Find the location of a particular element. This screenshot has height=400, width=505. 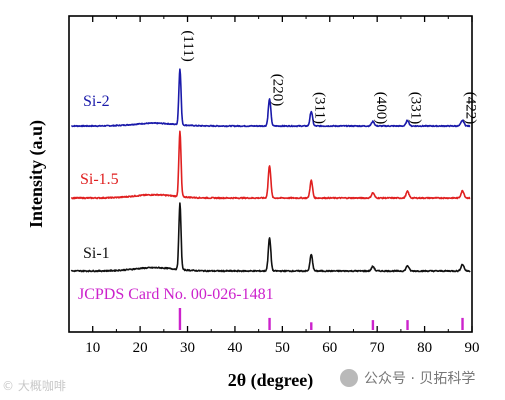

y-axis-label: Intensity (a.u) is located at coordinates (36, 174).